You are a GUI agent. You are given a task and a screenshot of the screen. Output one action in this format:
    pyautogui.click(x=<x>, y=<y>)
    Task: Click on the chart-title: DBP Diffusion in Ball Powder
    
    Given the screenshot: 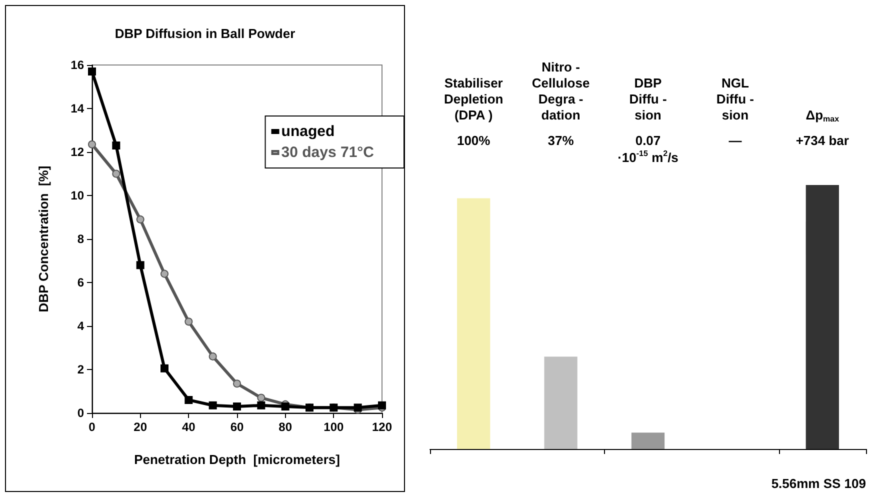 What is the action you would take?
    pyautogui.click(x=205, y=33)
    